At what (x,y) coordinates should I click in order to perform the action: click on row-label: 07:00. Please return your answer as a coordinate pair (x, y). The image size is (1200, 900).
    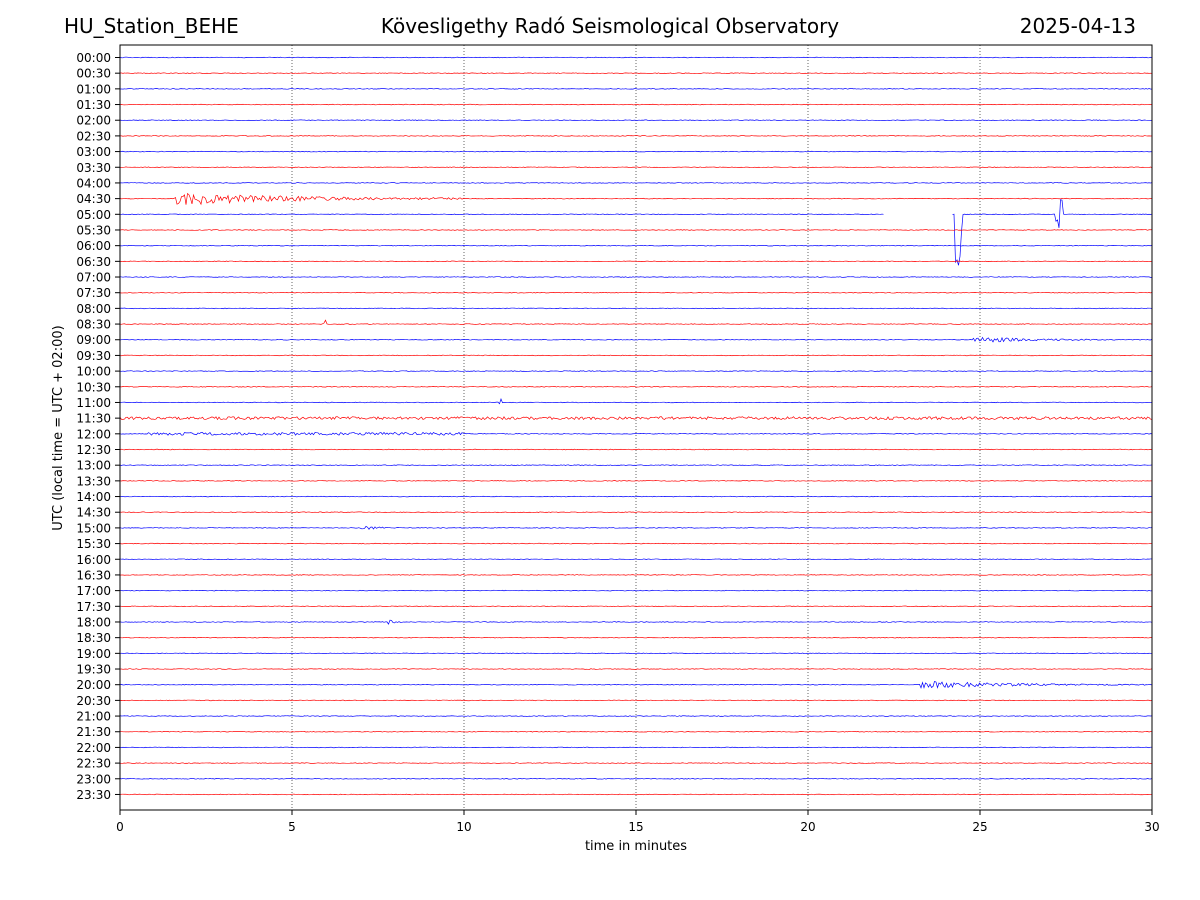
    Looking at the image, I should click on (93, 278).